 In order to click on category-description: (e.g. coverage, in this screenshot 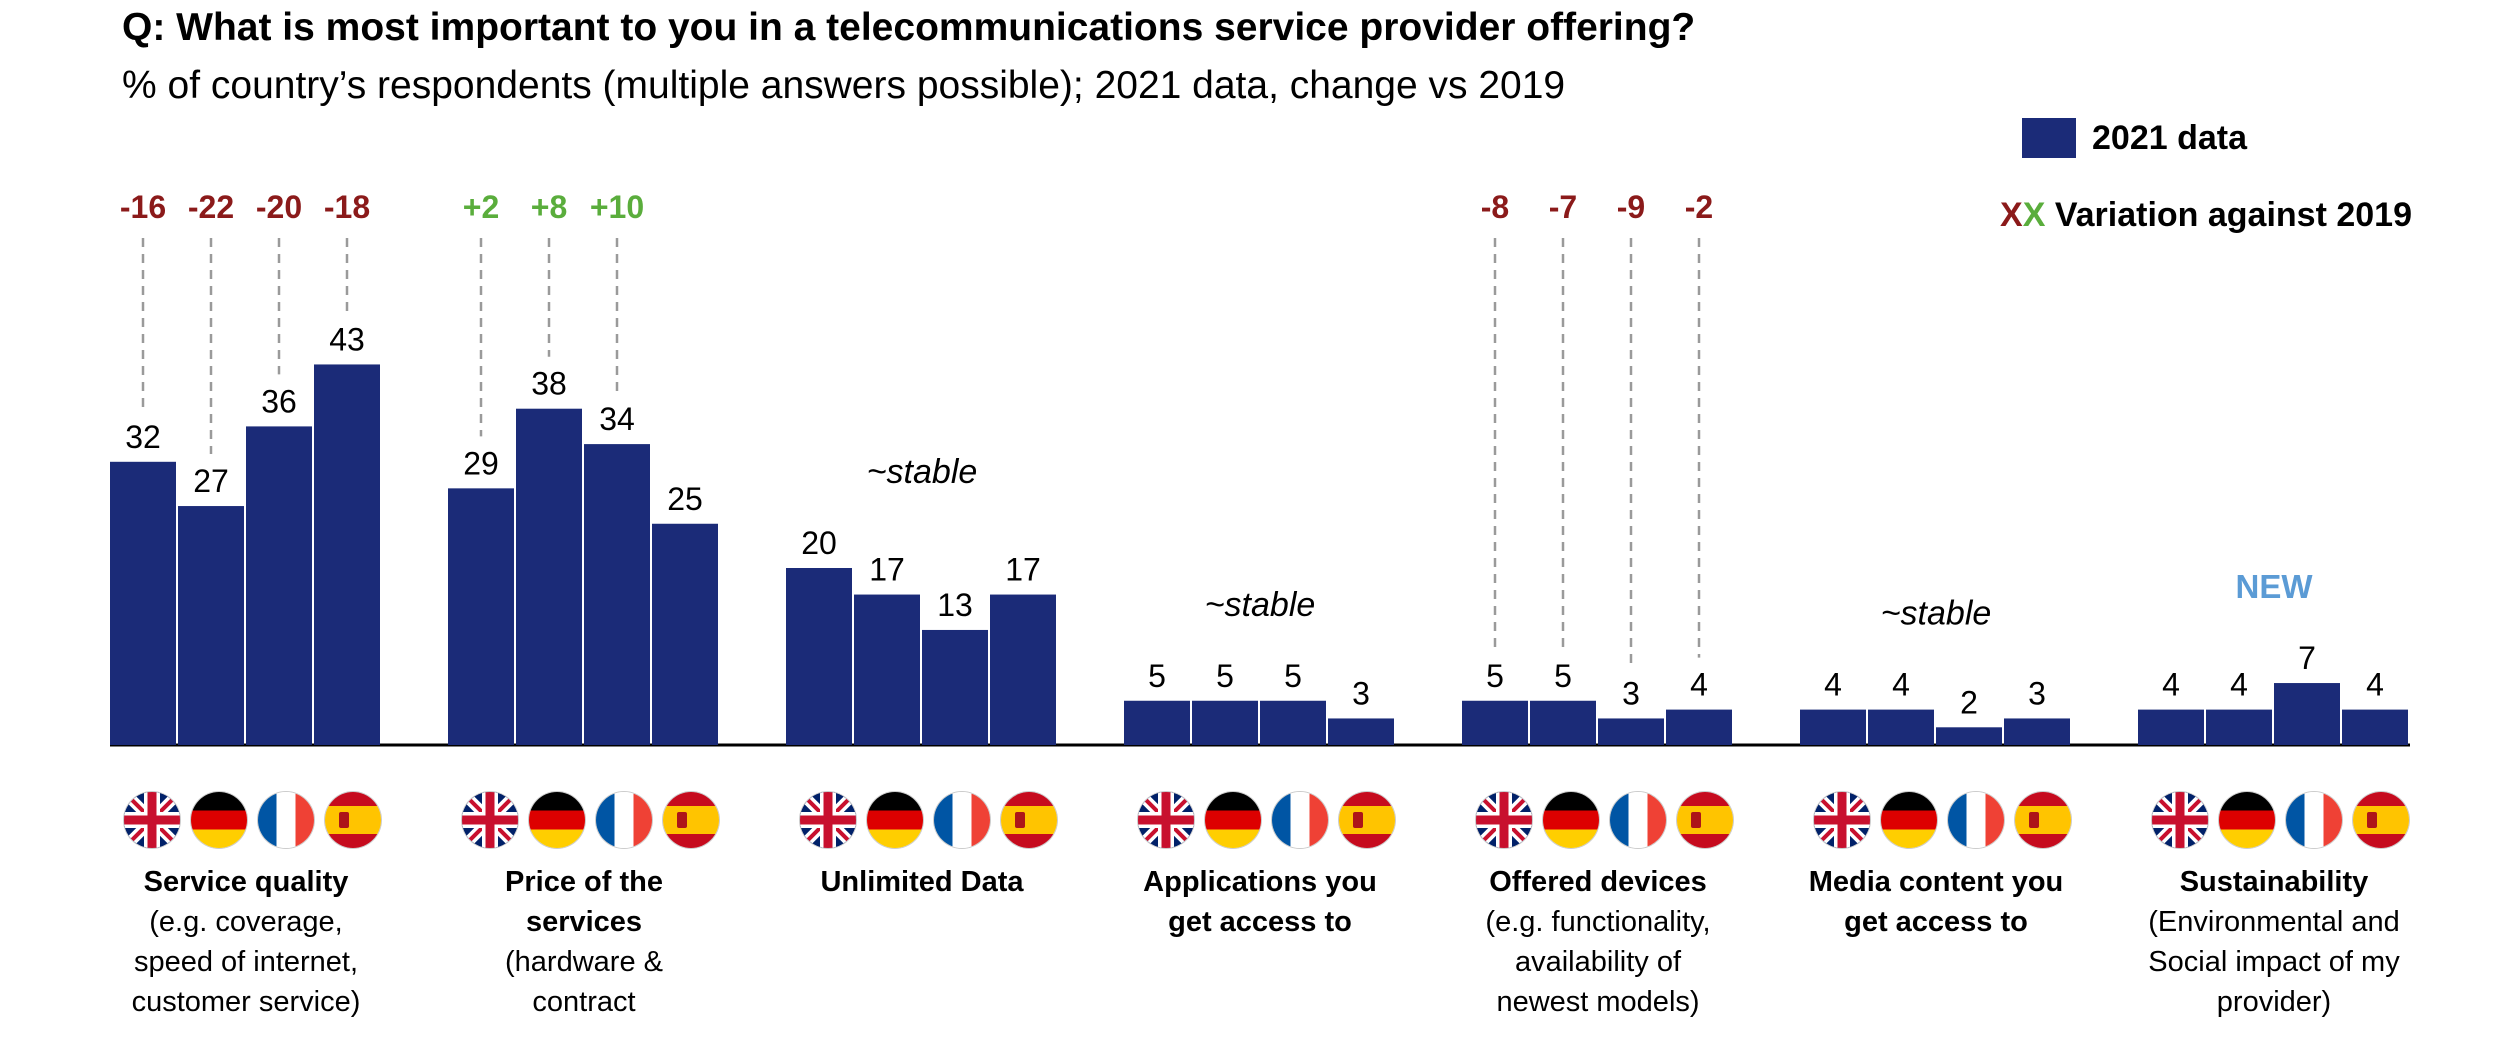, I will do `click(246, 922)`.